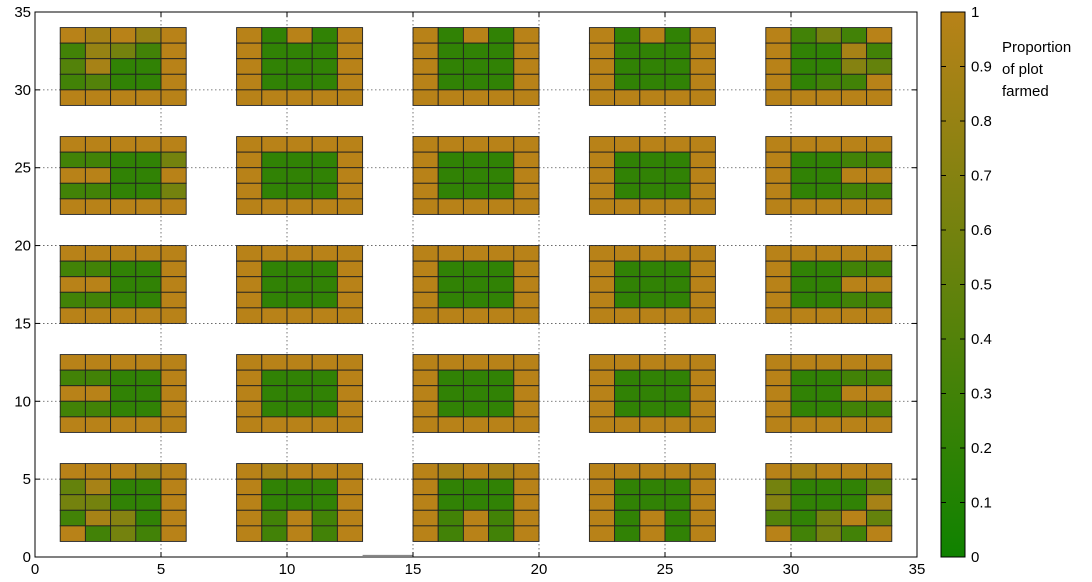 The image size is (1092, 582). I want to click on colorbar-tick-label: 0.2, so click(981, 448).